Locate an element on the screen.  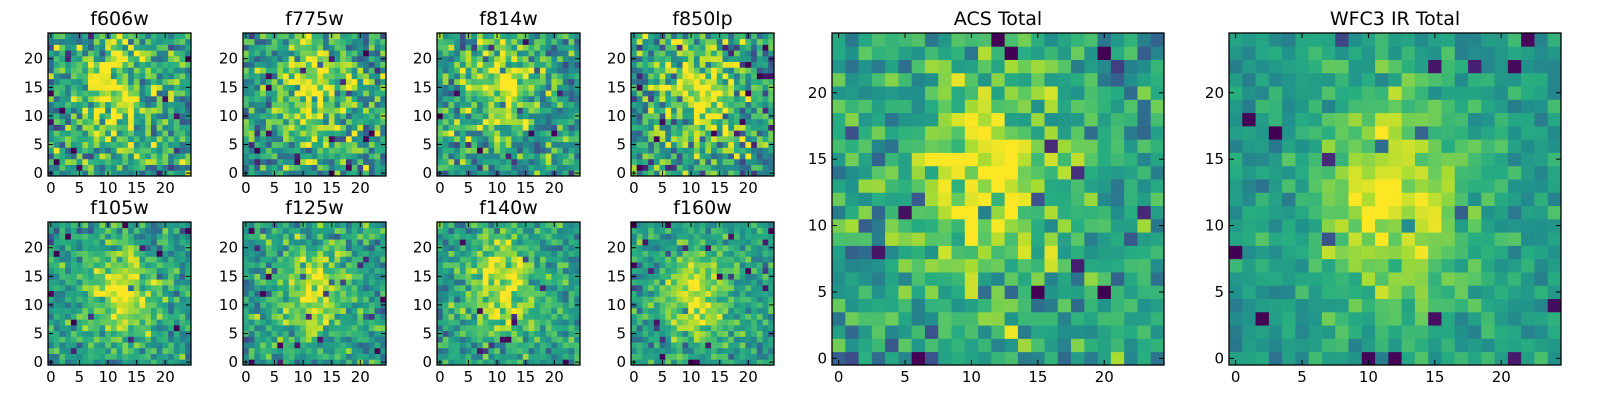
x-tick-label: 15 is located at coordinates (331, 377).